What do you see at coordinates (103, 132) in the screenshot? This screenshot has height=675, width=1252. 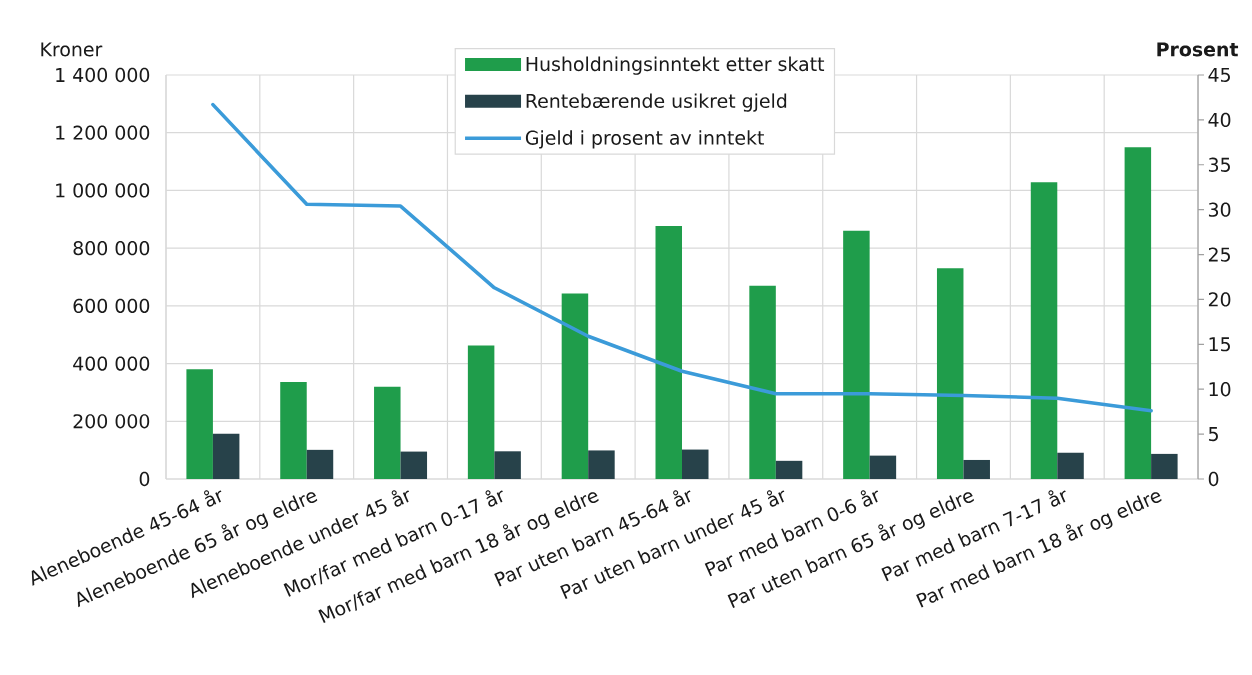 I see `y-tick-label: 1 200 000` at bounding box center [103, 132].